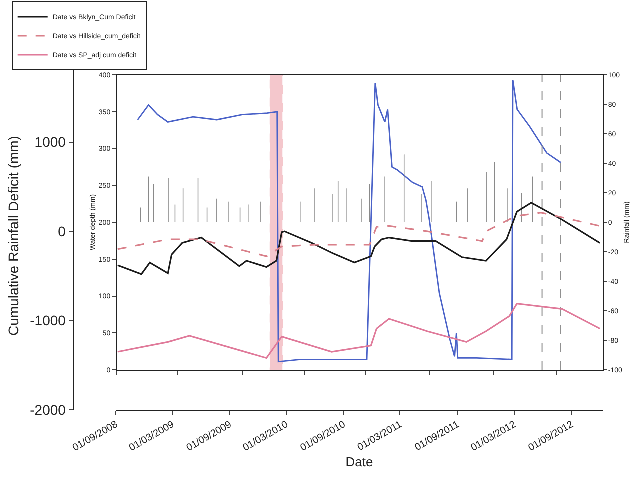  What do you see at coordinates (48, 320) in the screenshot?
I see `y-tick-label: -1000` at bounding box center [48, 320].